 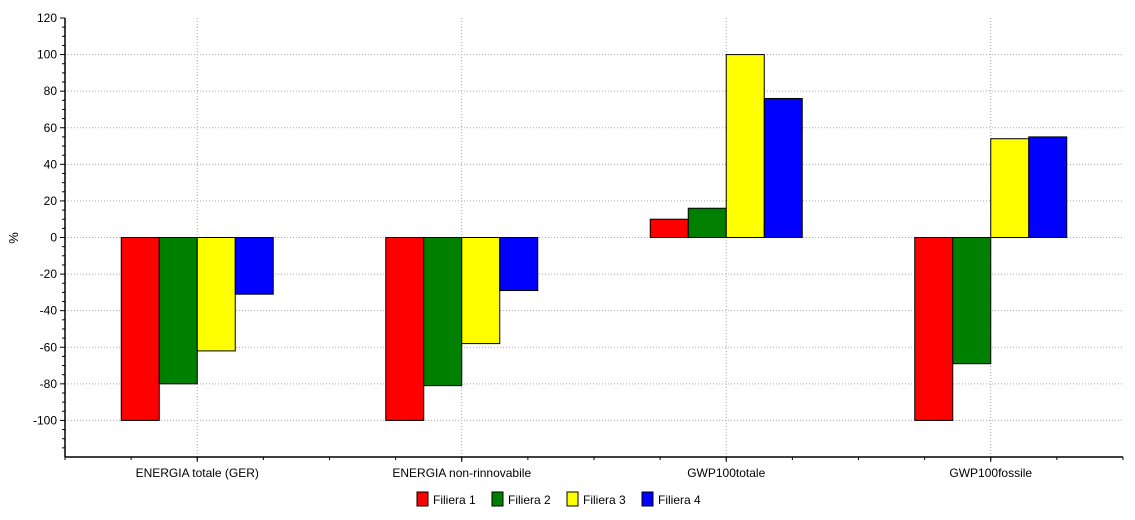 I want to click on legend-label: Filiera 4, so click(x=679, y=500).